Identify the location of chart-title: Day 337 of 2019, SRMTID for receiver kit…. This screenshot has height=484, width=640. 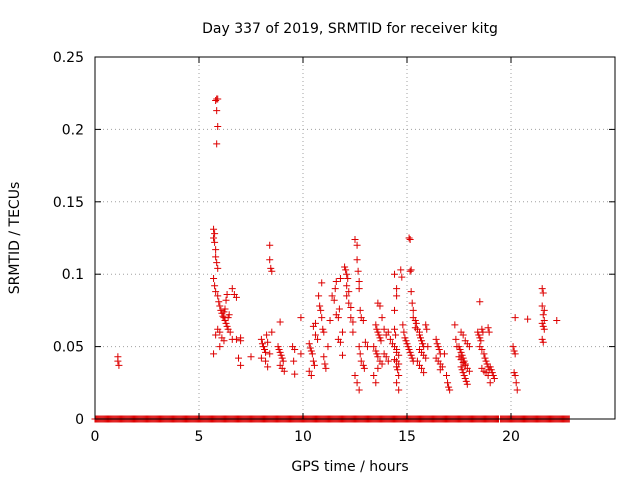
(350, 29).